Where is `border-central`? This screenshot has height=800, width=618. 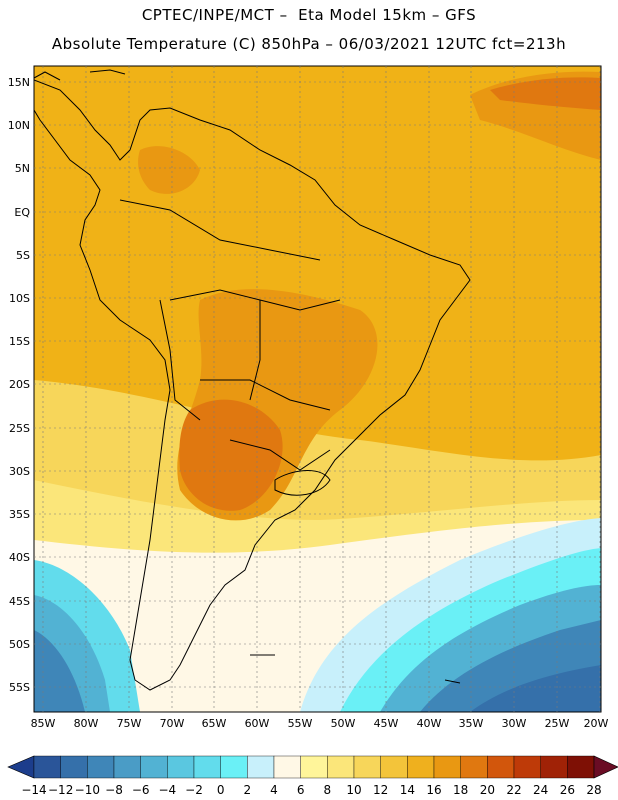
border-central is located at coordinates (265, 395).